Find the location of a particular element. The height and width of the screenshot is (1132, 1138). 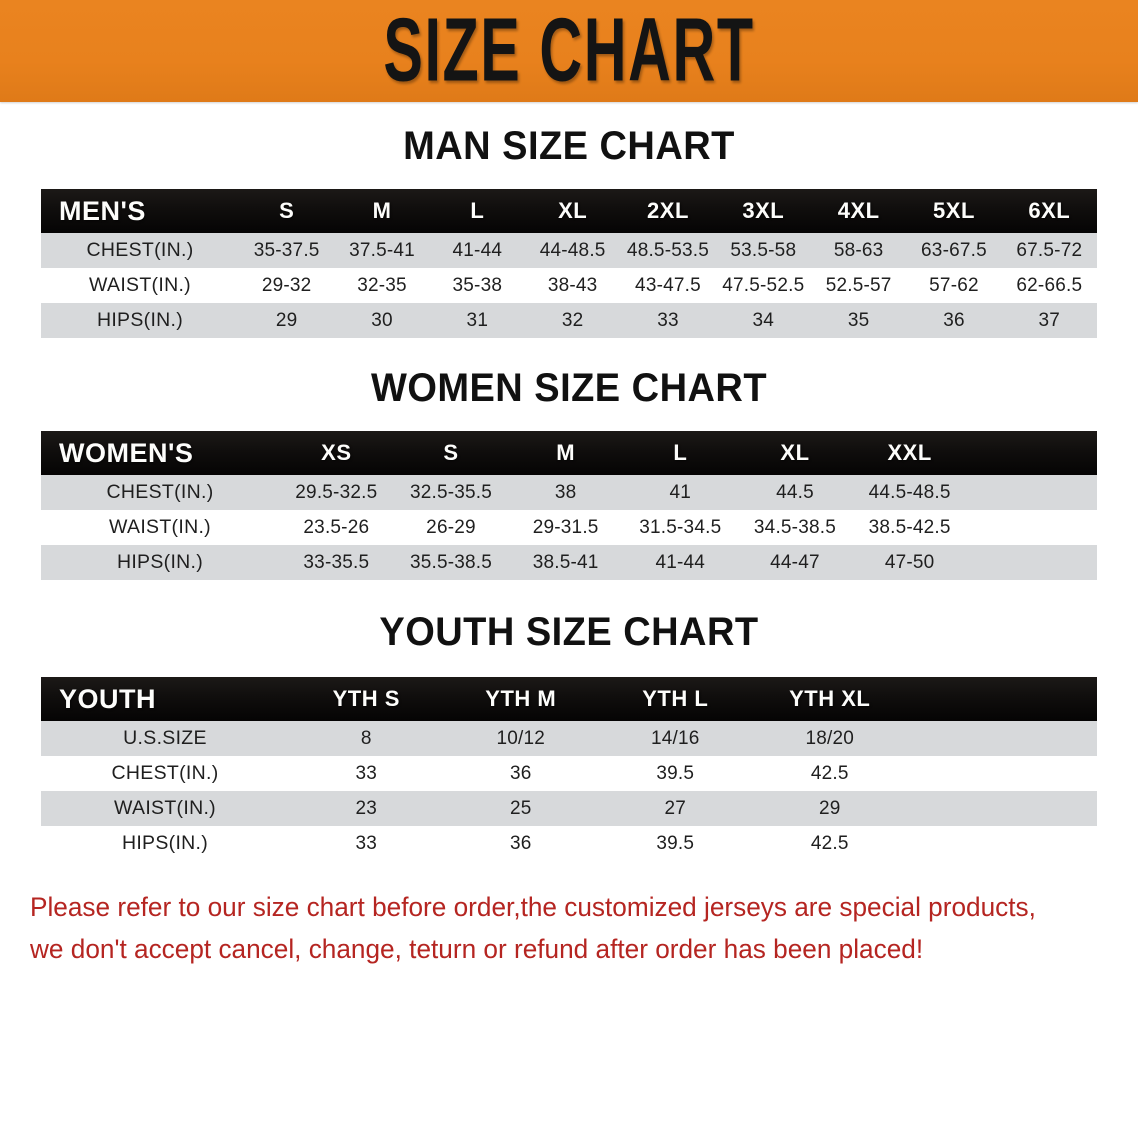

man-cell-1-5: 47.5-52.5 is located at coordinates (763, 285).